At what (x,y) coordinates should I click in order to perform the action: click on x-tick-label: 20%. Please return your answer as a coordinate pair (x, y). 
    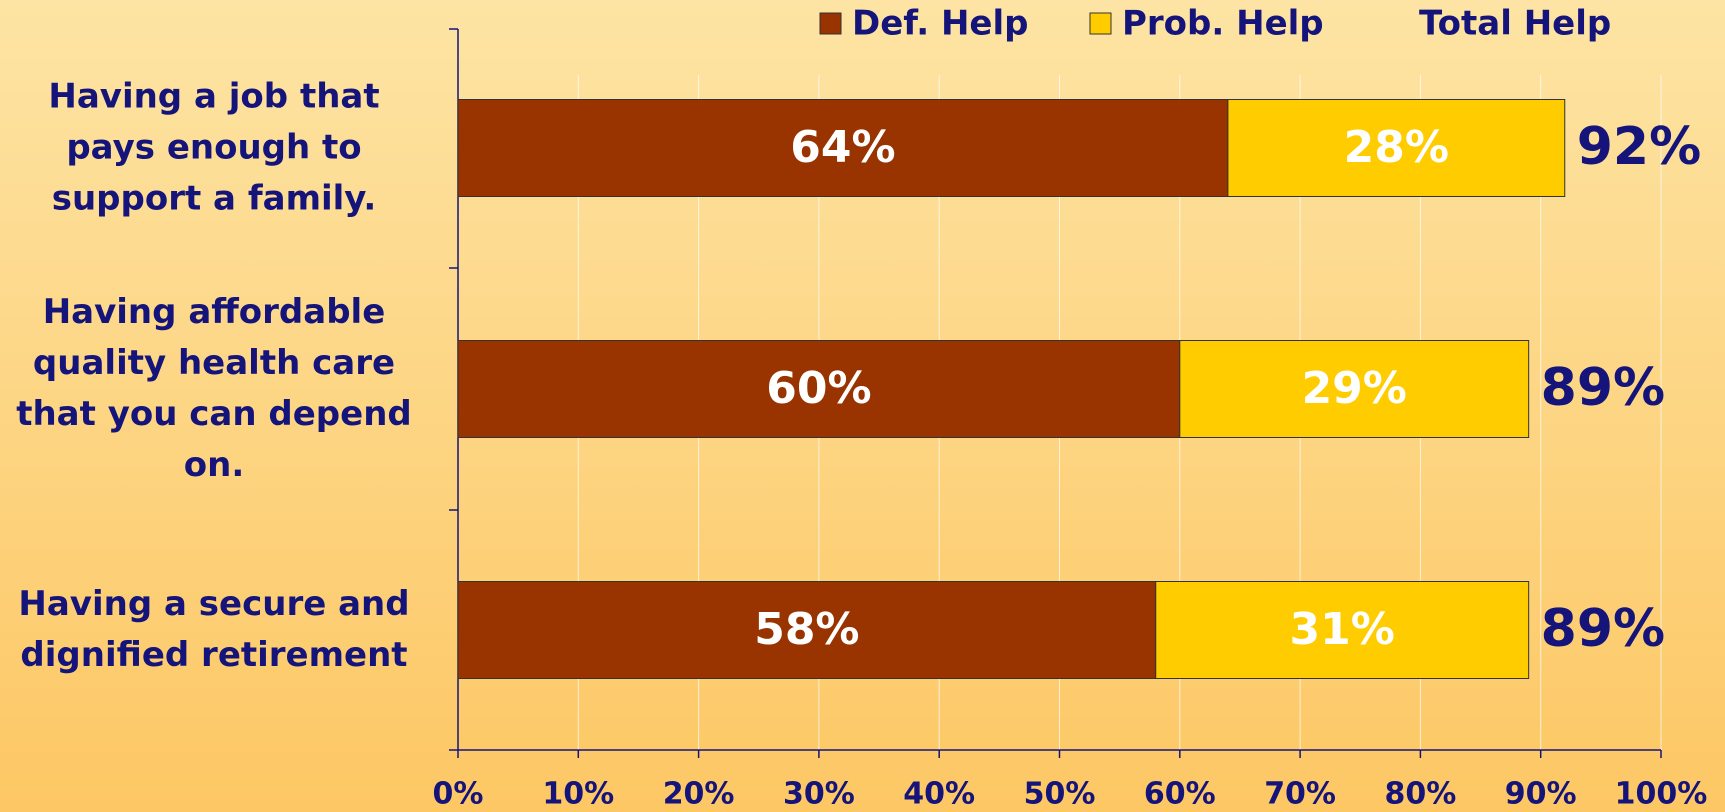
    Looking at the image, I should click on (699, 794).